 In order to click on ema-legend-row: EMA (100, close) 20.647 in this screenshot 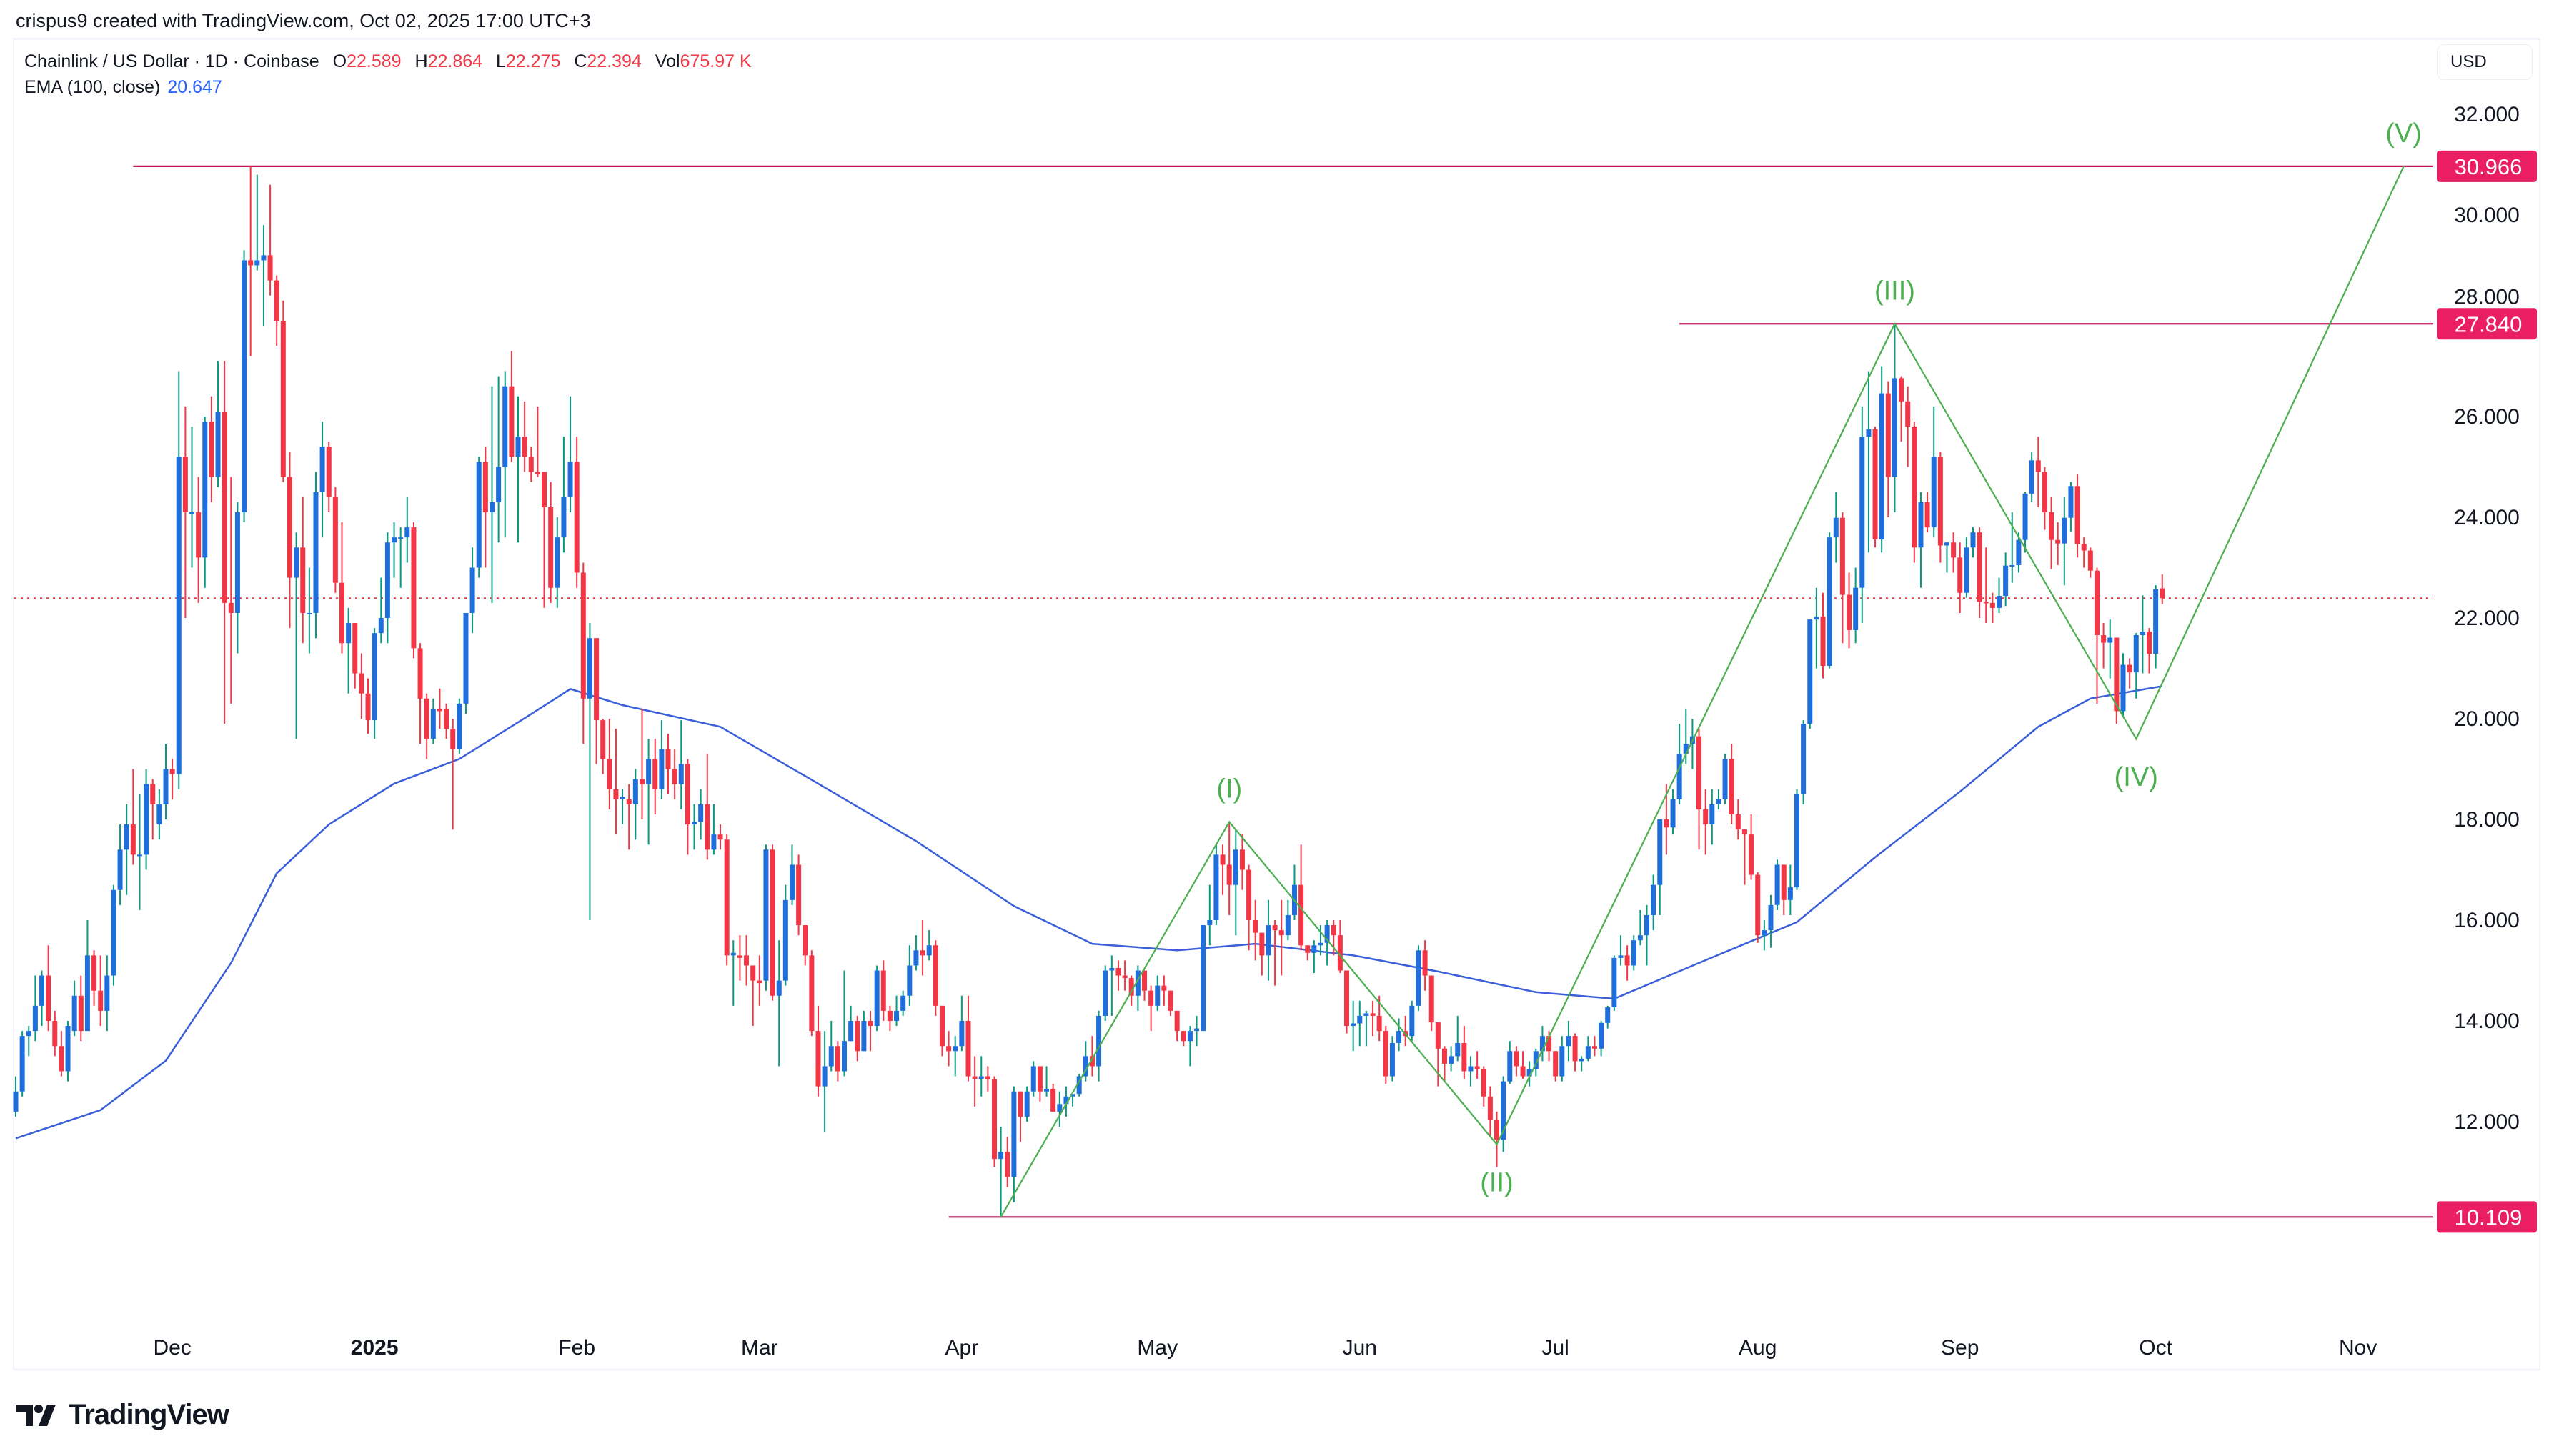, I will do `click(388, 87)`.